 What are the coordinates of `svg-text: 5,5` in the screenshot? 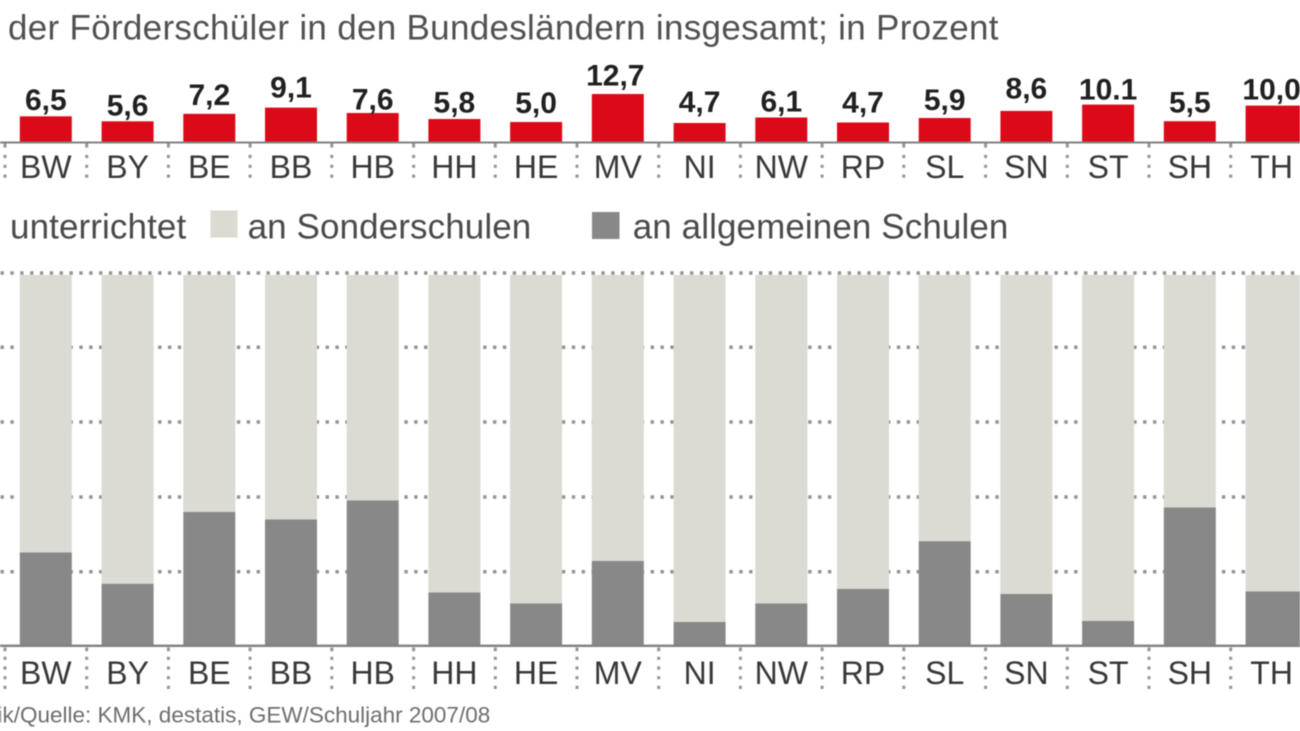 It's located at (1190, 102).